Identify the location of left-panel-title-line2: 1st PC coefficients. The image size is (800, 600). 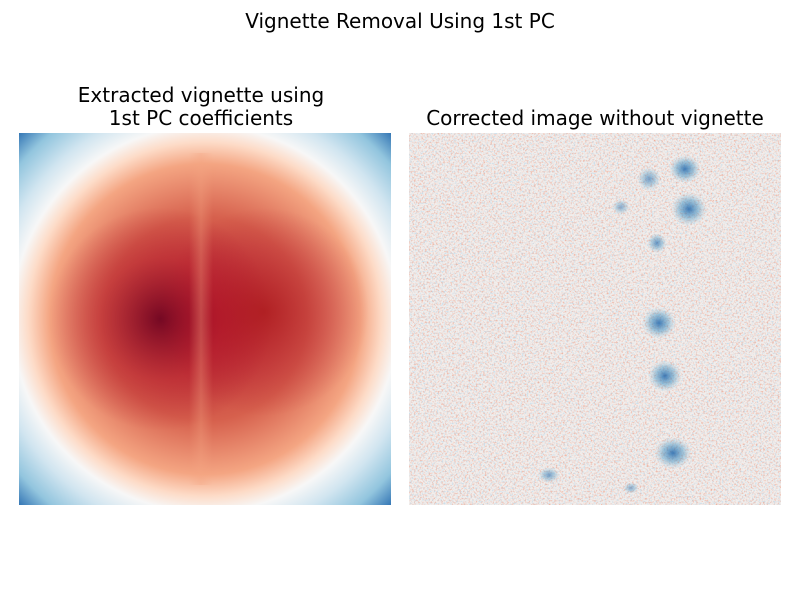
(201, 118).